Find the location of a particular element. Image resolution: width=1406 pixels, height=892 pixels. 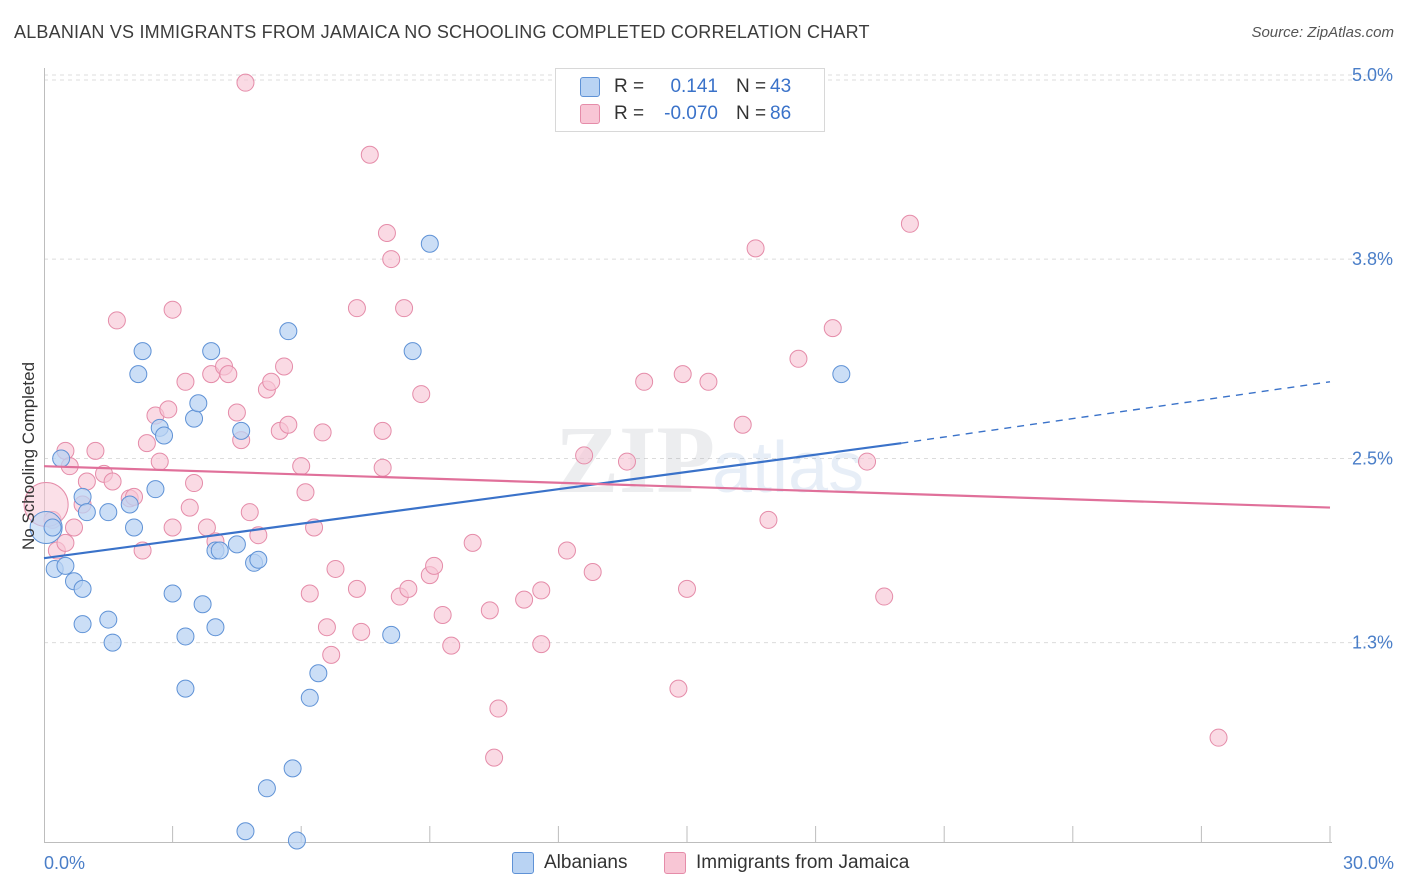

legend-row-jamaica: R = -0.070 N = 86 is located at coordinates (685, 114).